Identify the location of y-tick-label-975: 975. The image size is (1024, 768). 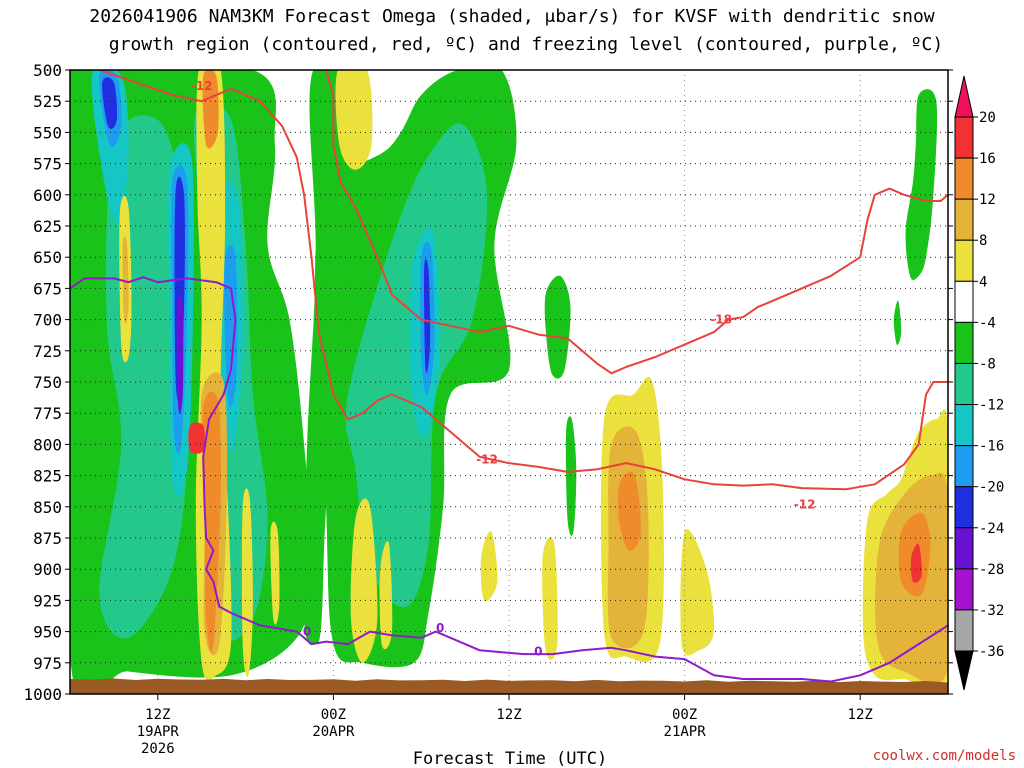
(47, 663).